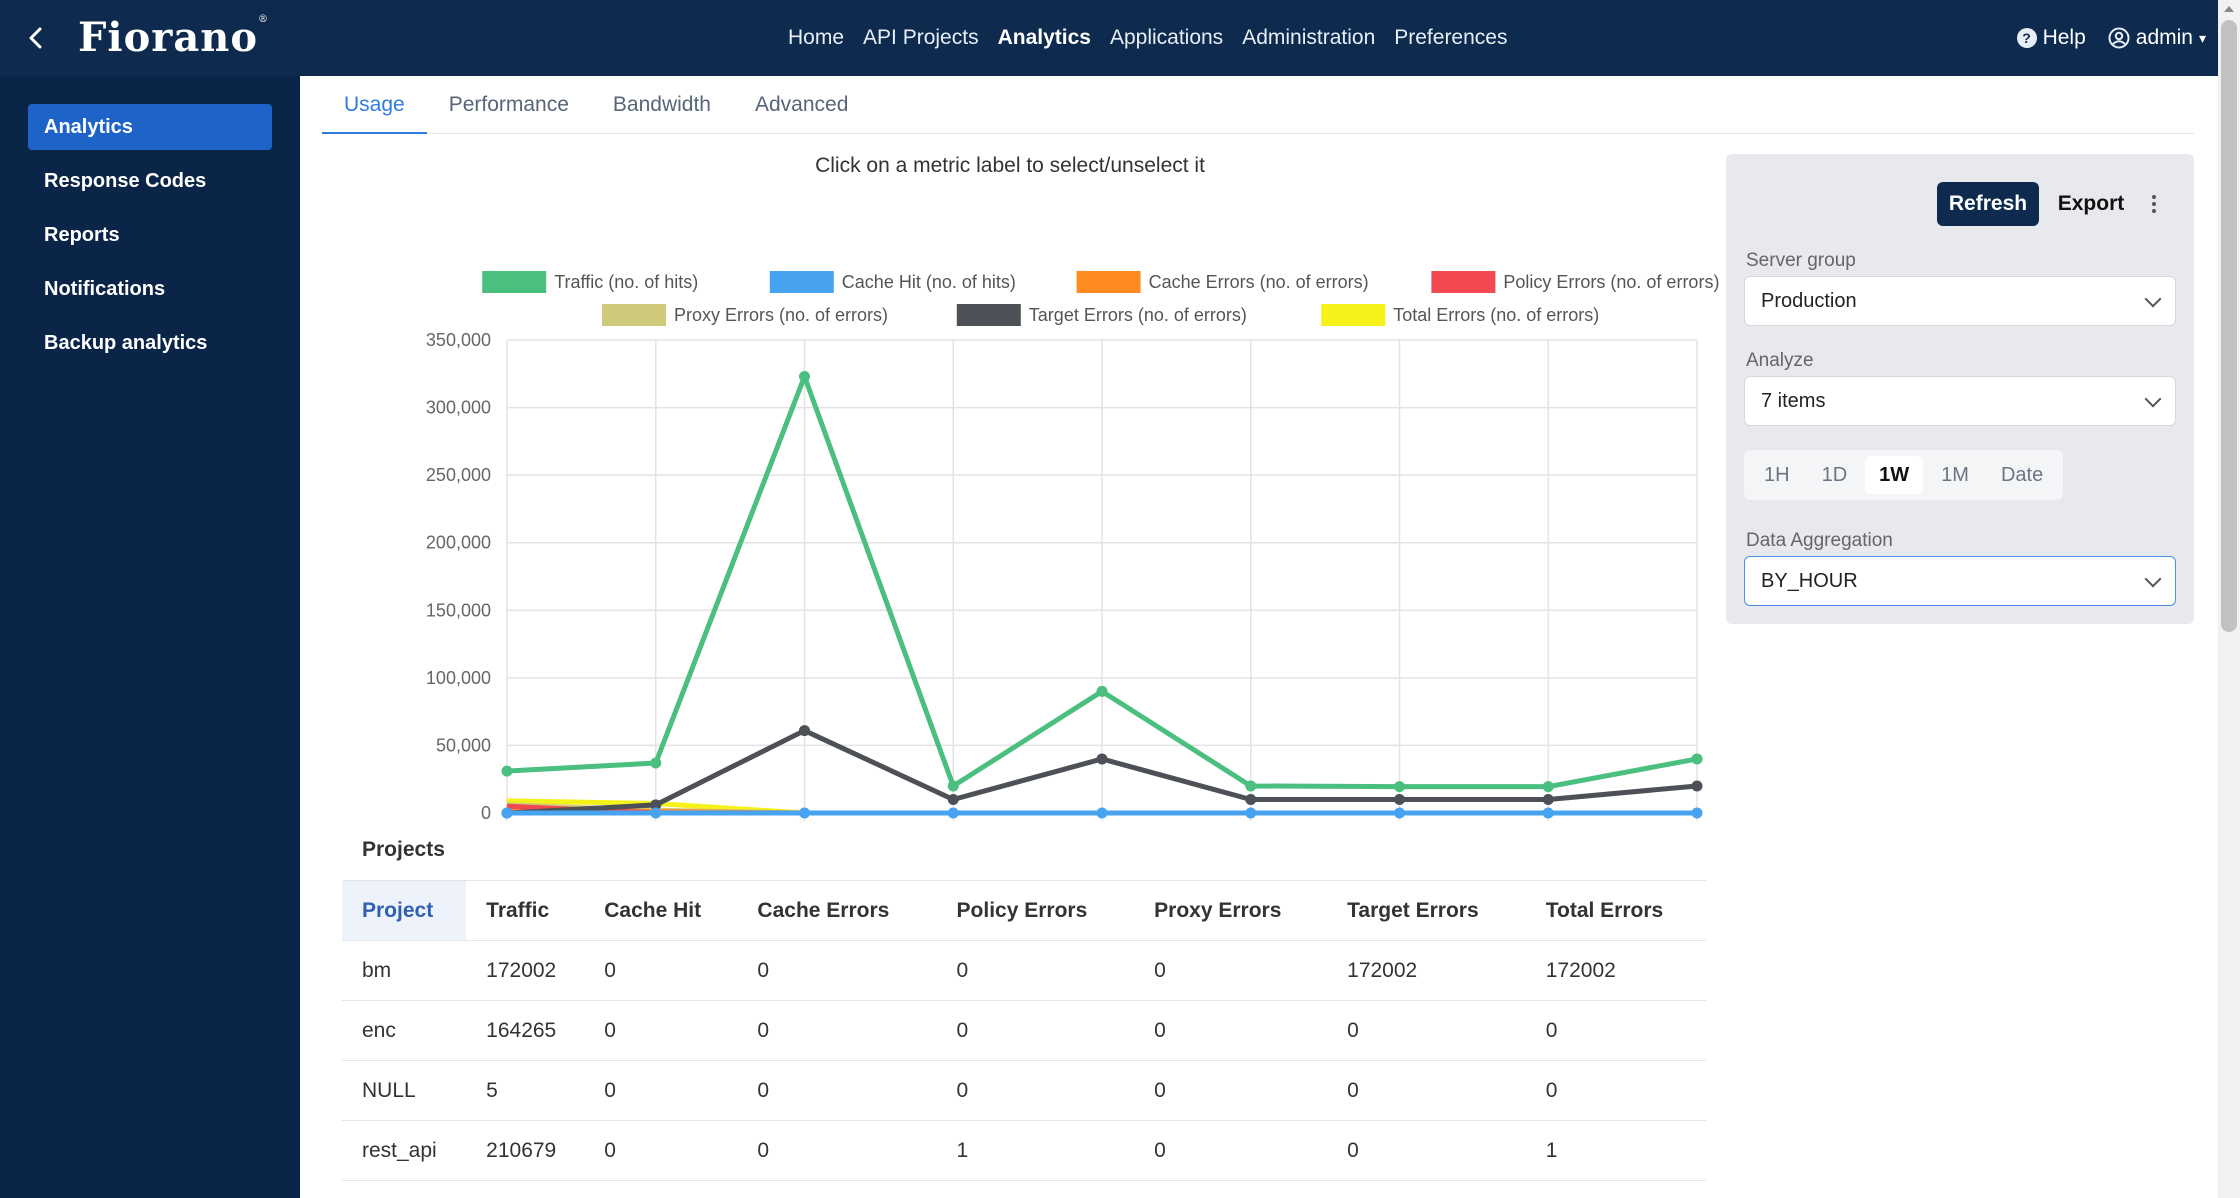 Image resolution: width=2240 pixels, height=1198 pixels. I want to click on table-row: NULL 5 0 0 0 0 0 0, so click(1024, 1090).